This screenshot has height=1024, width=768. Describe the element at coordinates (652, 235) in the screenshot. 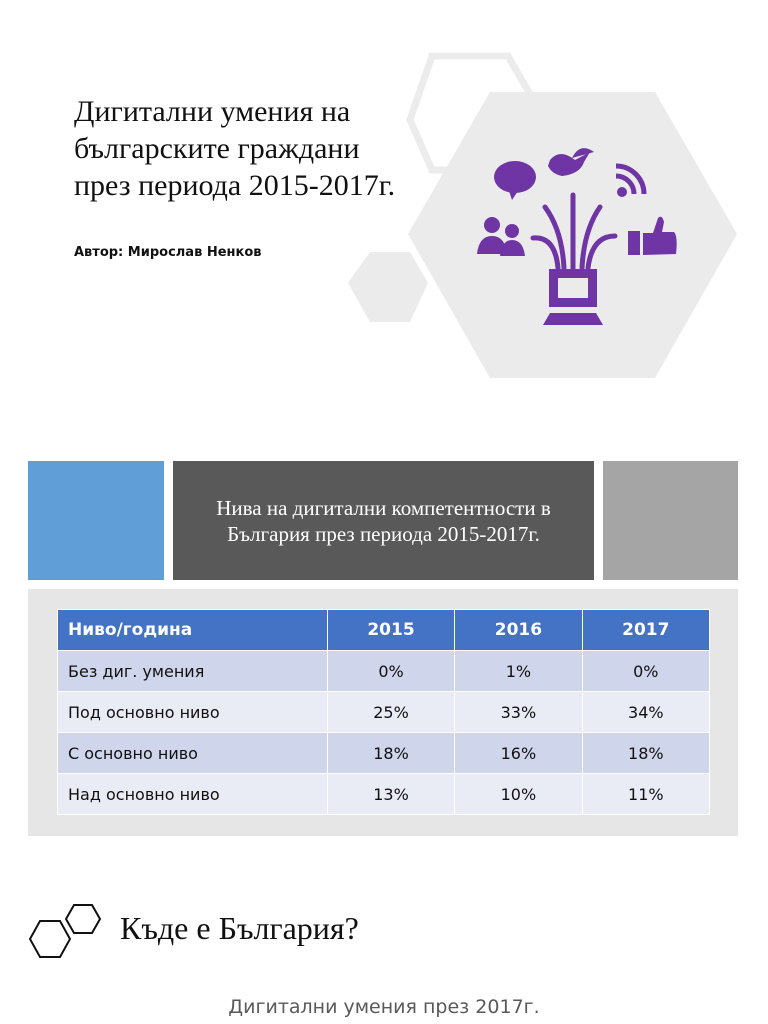

I see `thumbs-up-icon` at that location.